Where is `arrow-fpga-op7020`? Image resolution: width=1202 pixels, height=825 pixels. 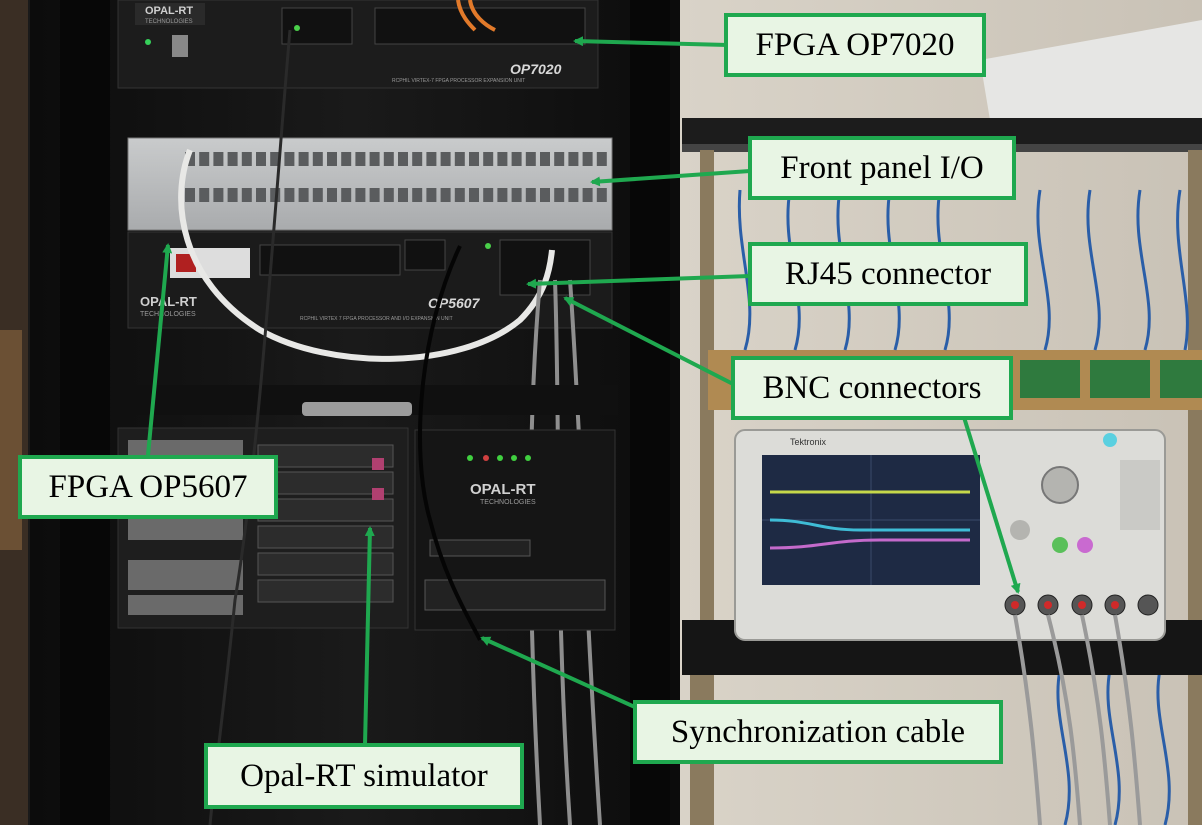
arrow-fpga-op7020 is located at coordinates (651, 41).